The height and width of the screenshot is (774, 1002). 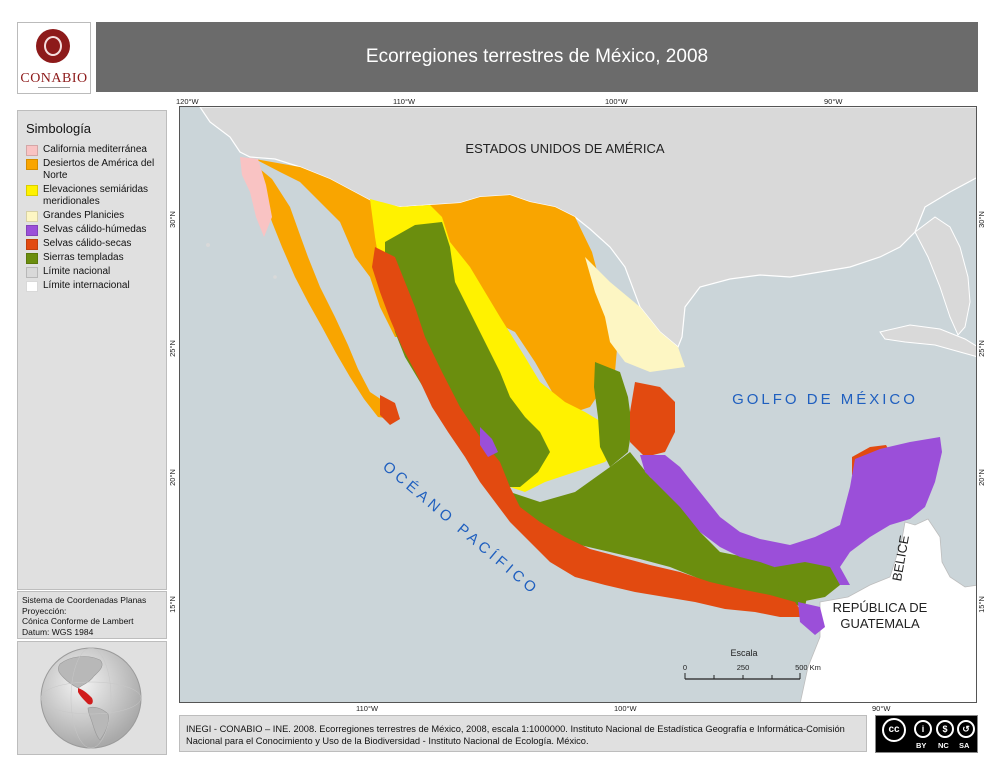 I want to click on scale-label-250: 250, so click(x=743, y=667).